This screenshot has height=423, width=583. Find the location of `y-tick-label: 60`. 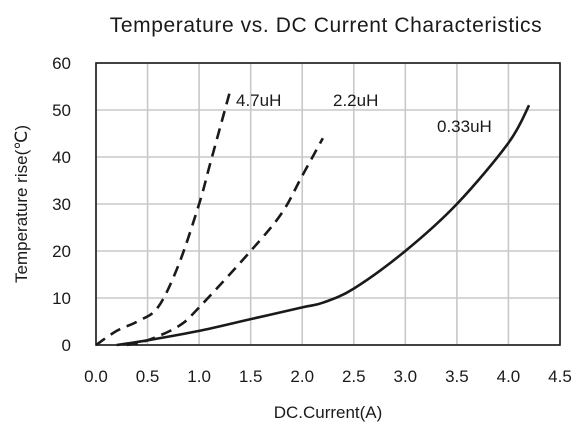

y-tick-label: 60 is located at coordinates (61, 63).